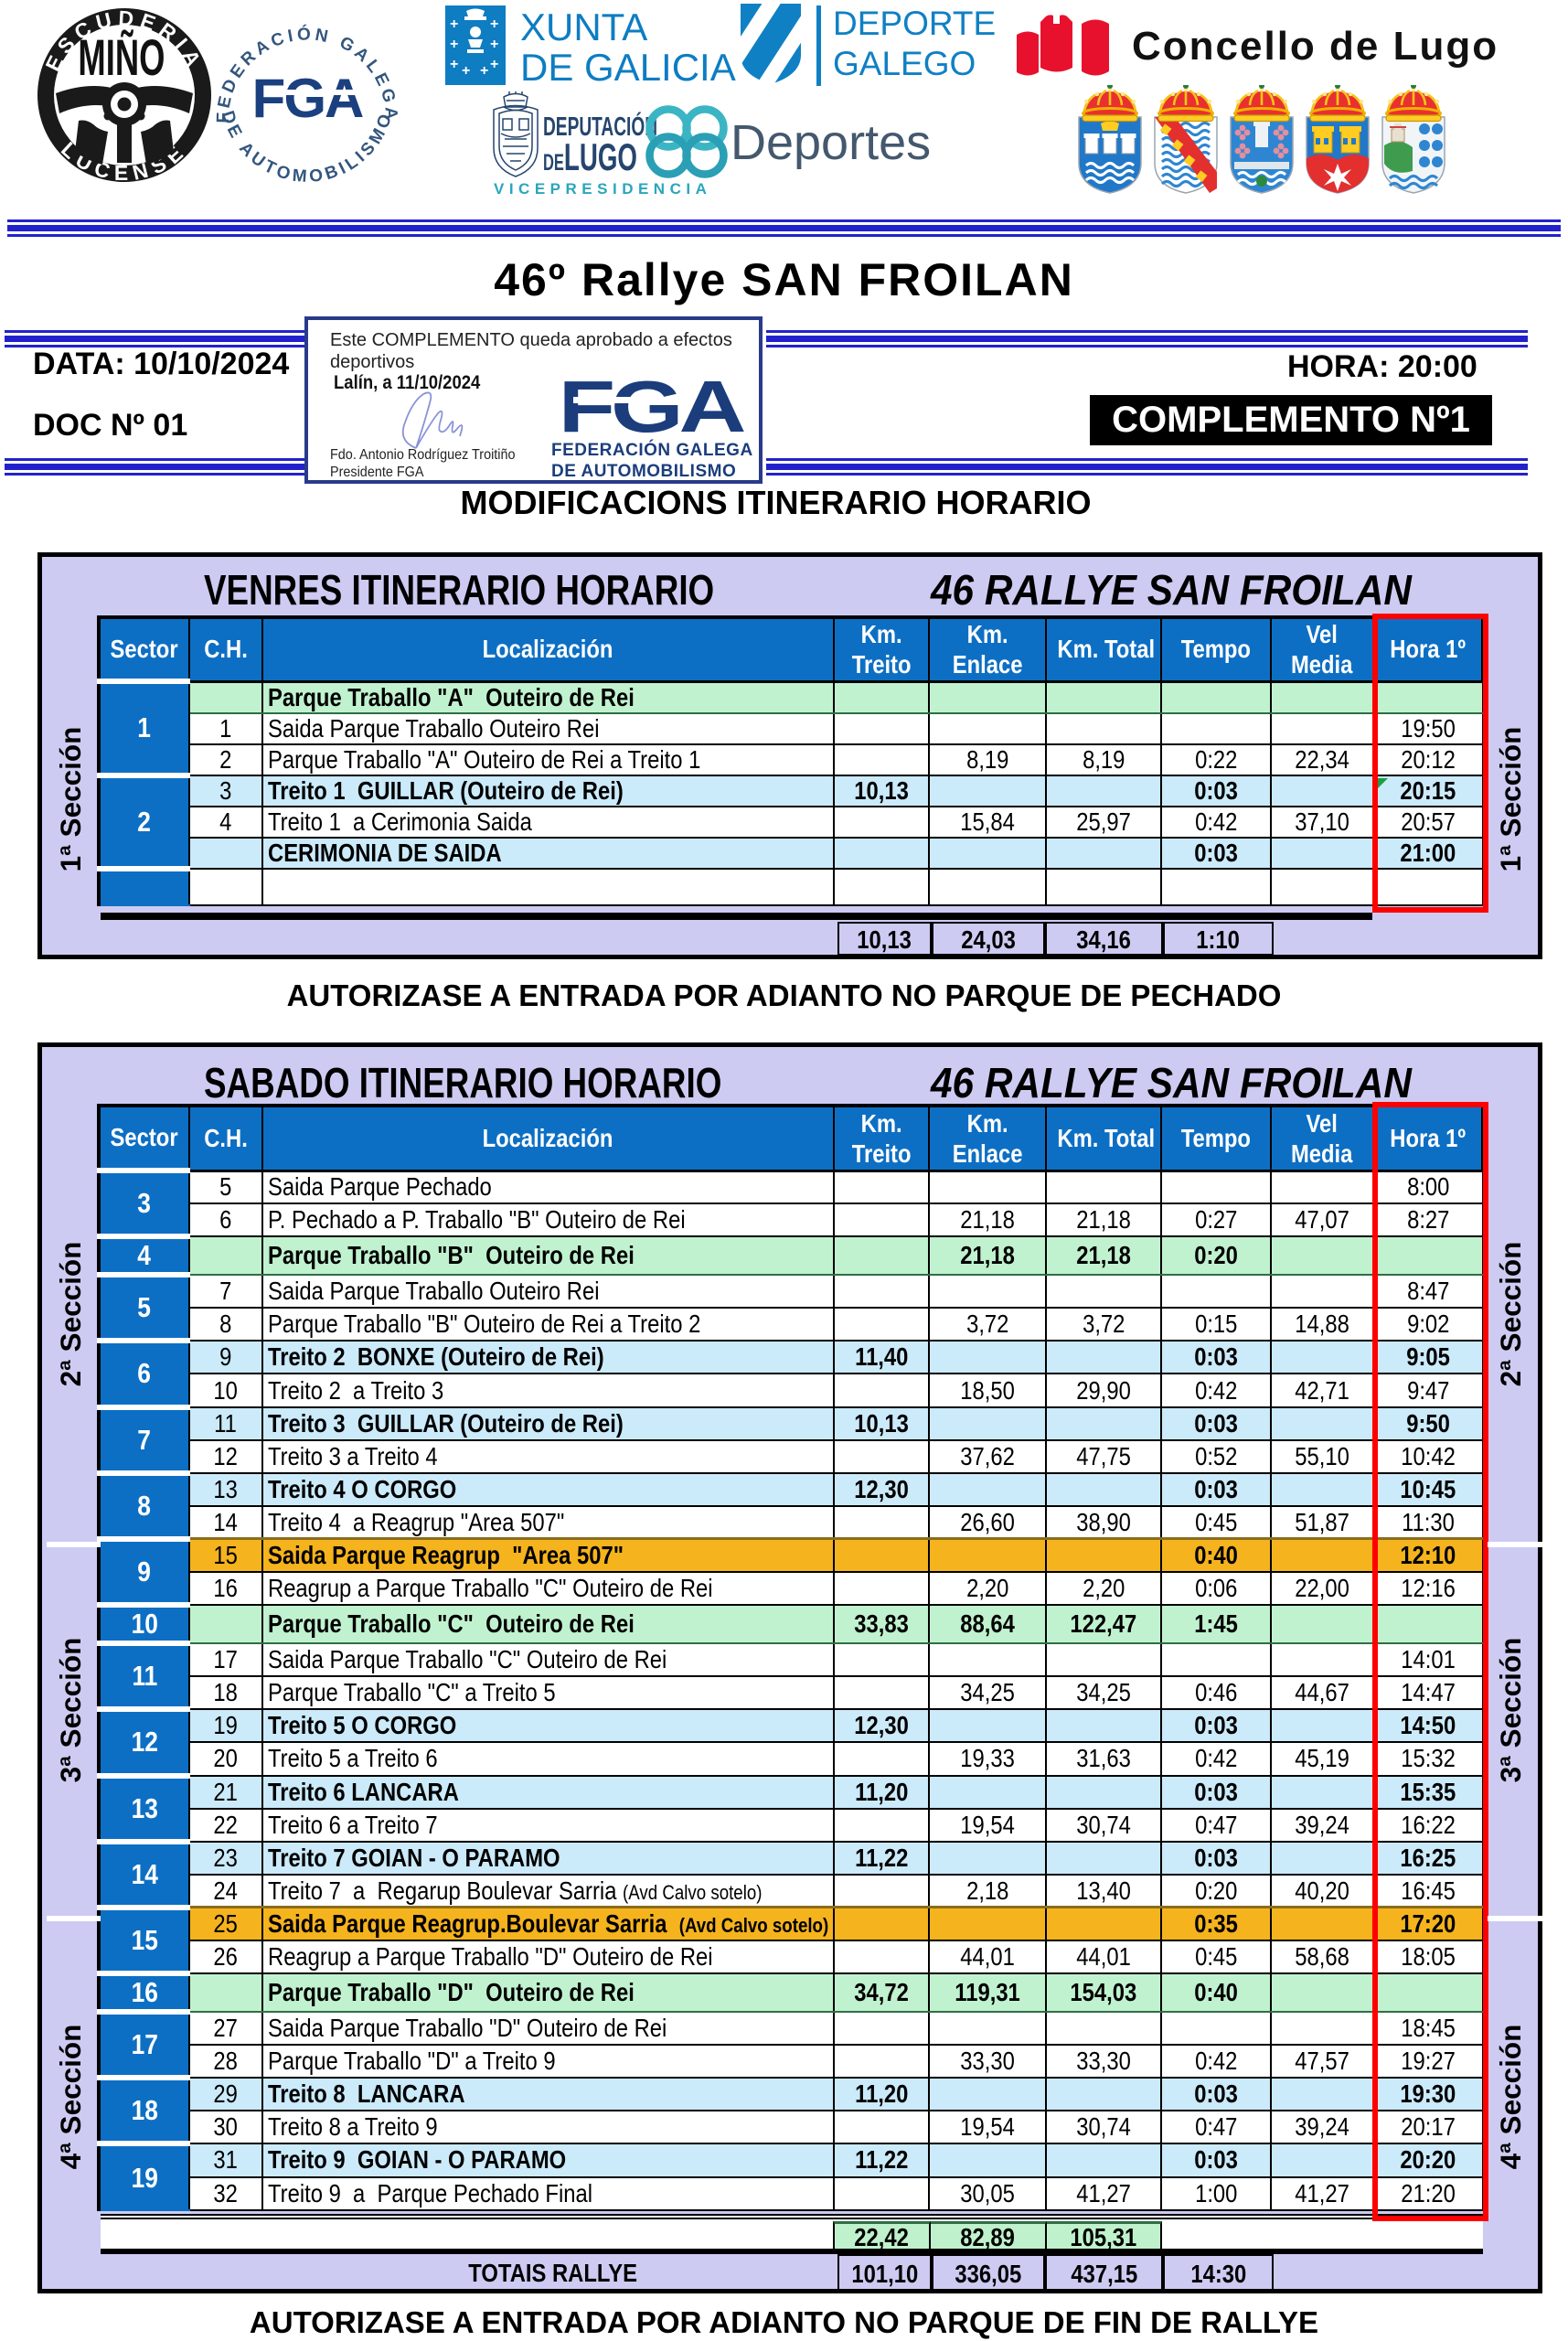 This screenshot has width=1568, height=2341. Describe the element at coordinates (600, 127) in the screenshot. I see `svg-text: DEPUTACIÓN` at that location.